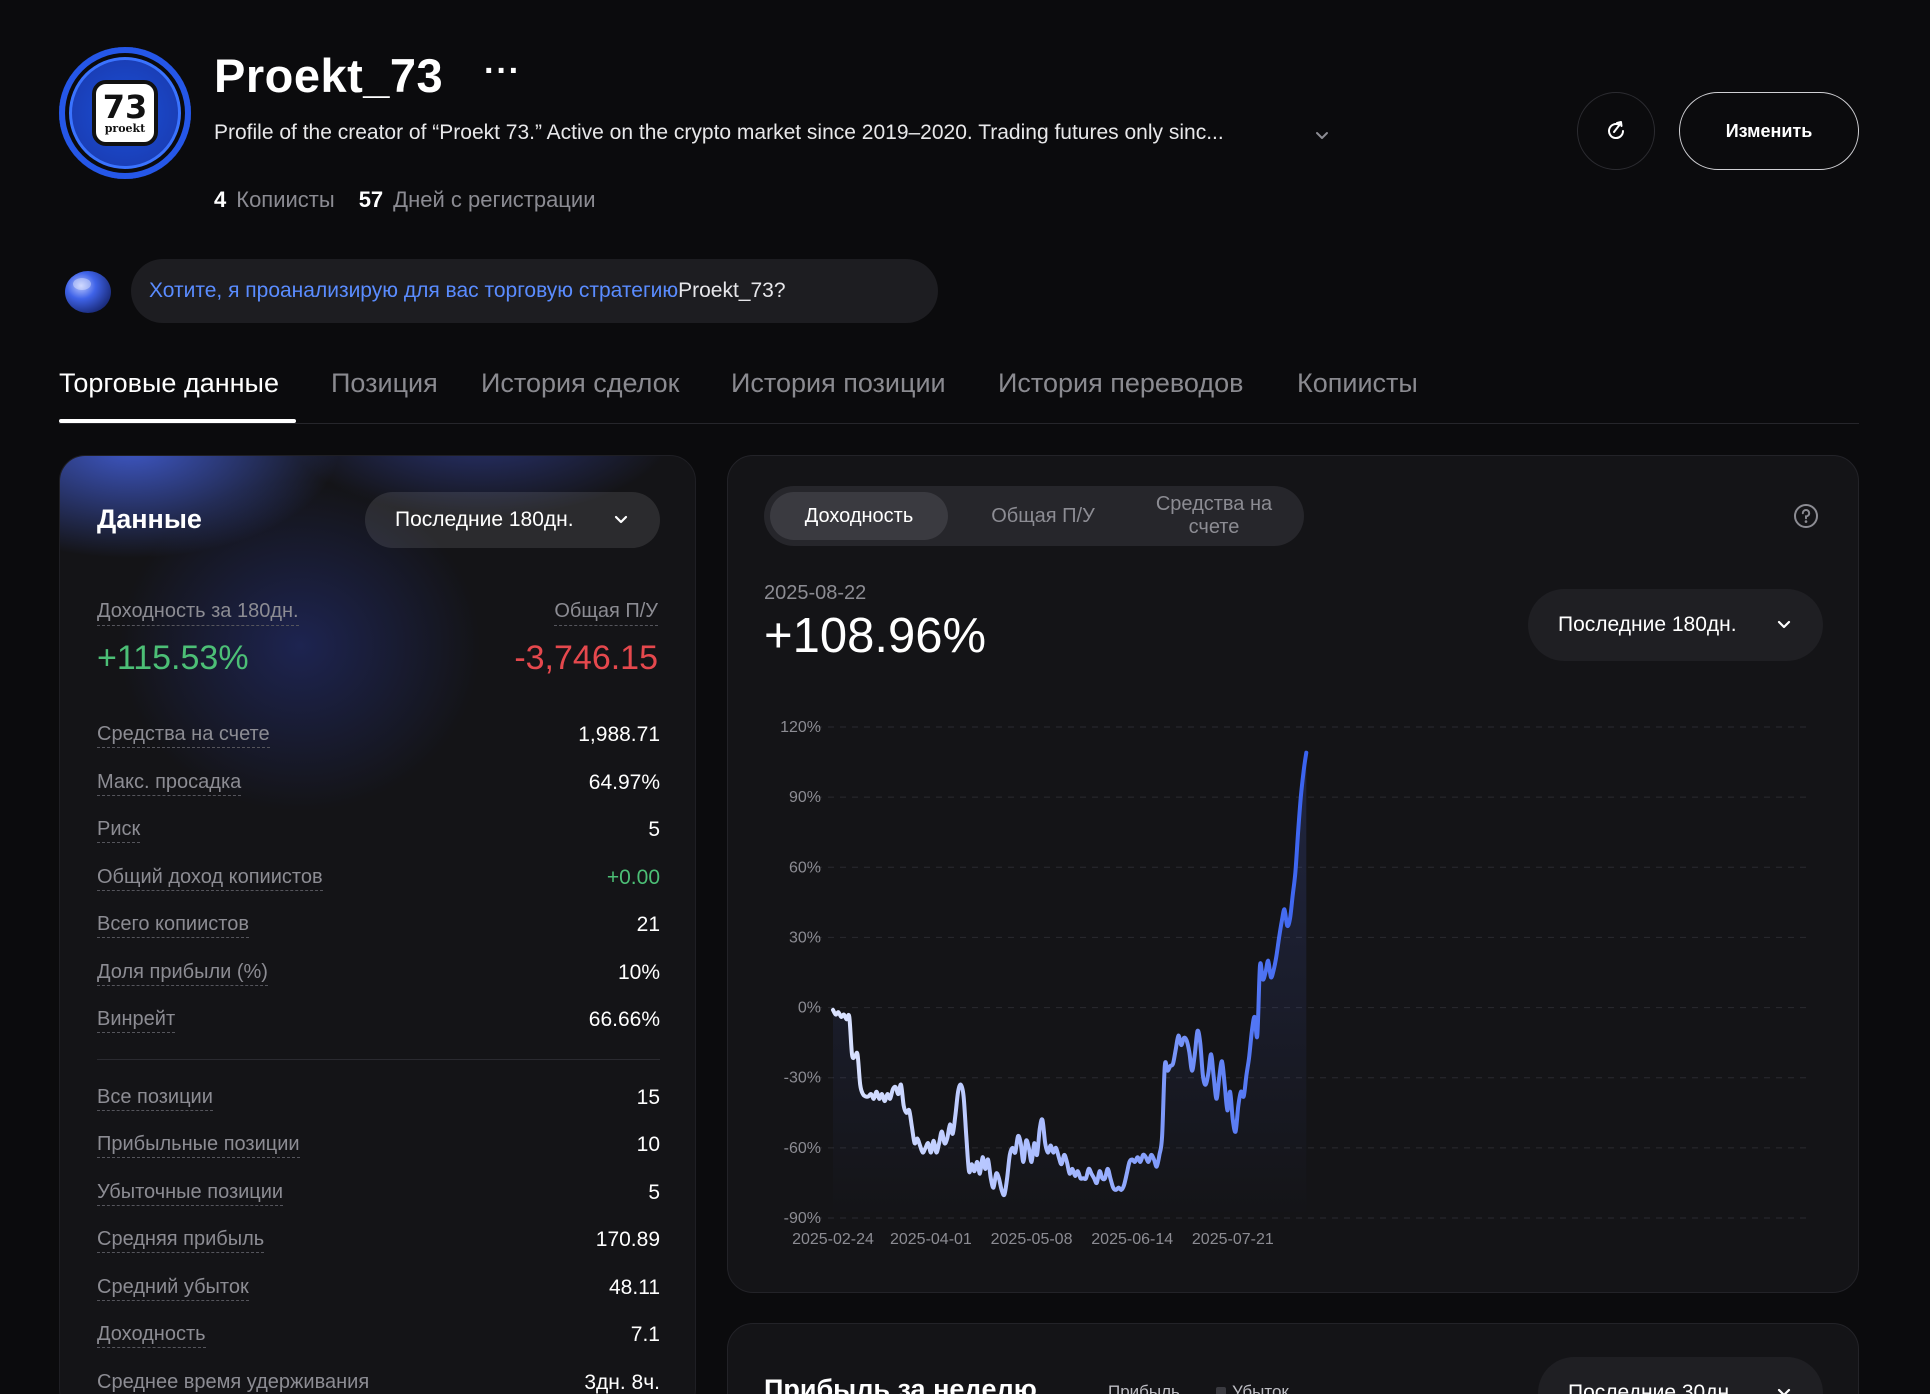  Describe the element at coordinates (1214, 515) in the screenshot. I see `metric-tab-equity: Средства на счете` at that location.